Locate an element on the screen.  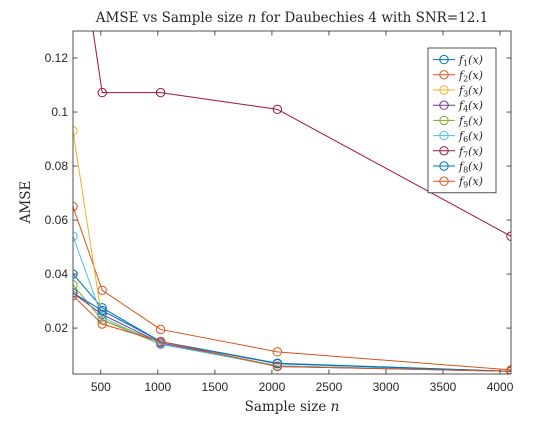
legend-item: f5(x) is located at coordinates (458, 121).